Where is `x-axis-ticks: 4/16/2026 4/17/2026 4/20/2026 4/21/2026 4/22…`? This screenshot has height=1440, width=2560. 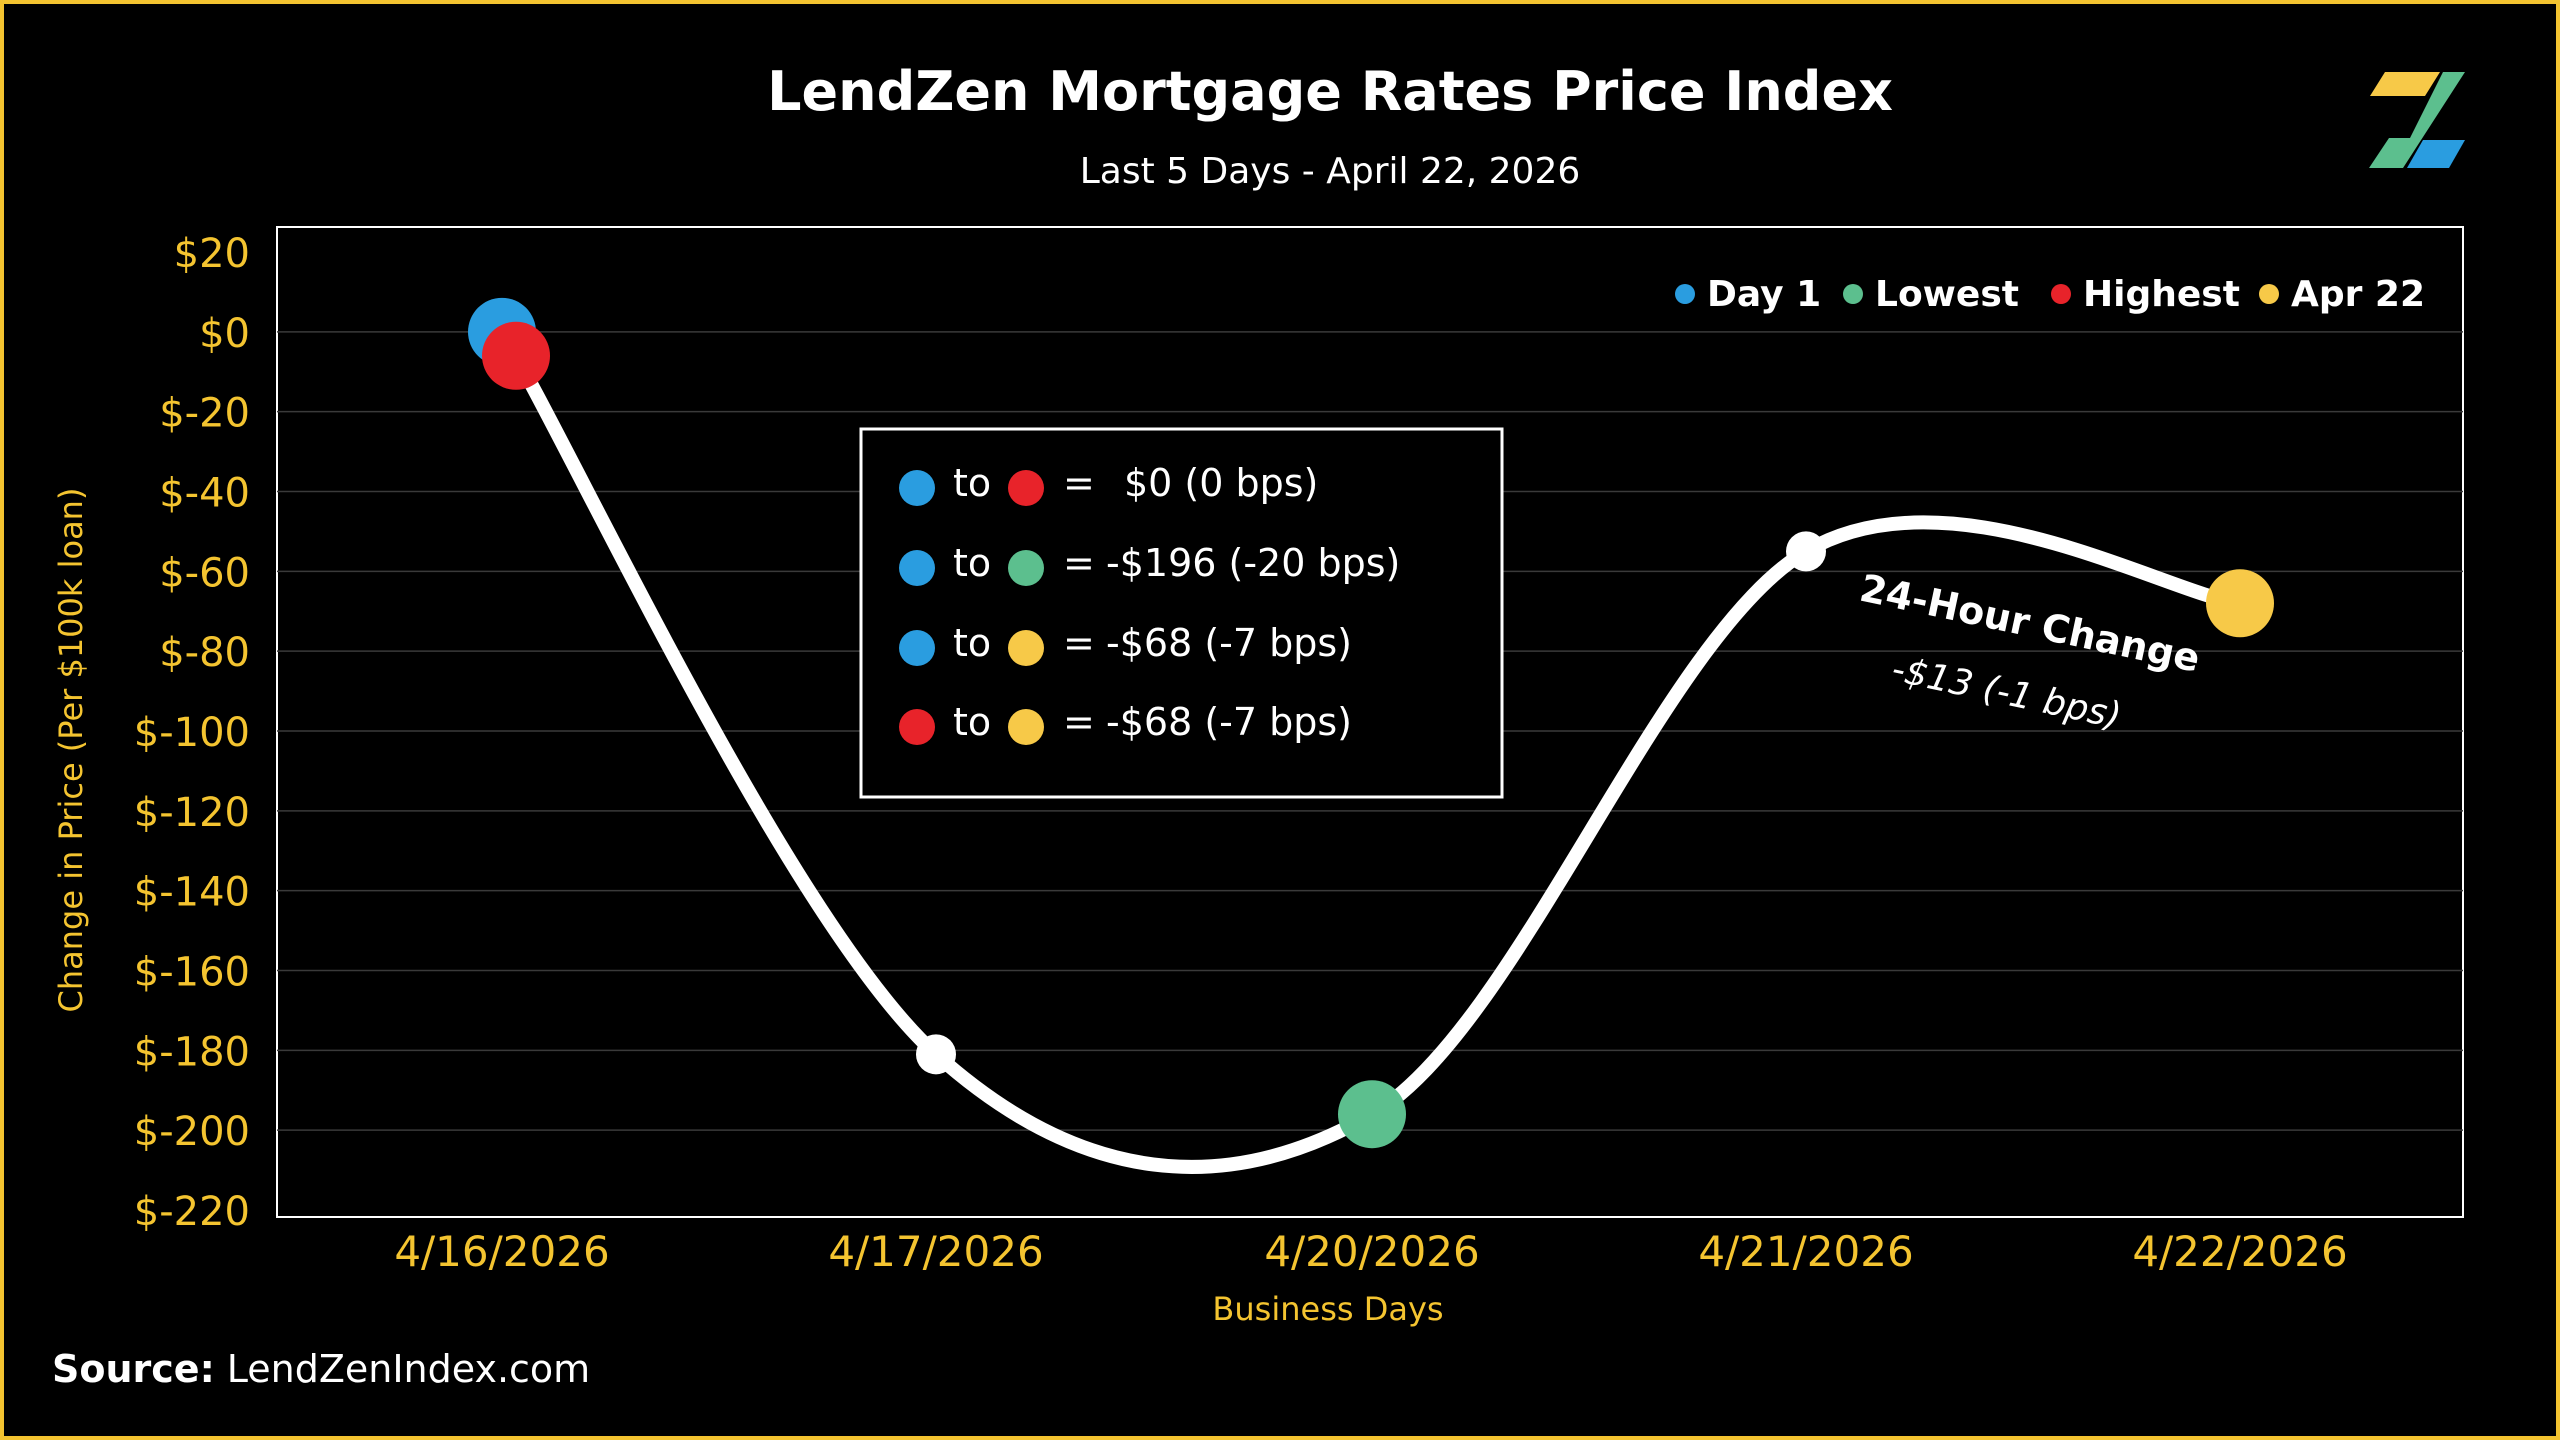
x-axis-ticks: 4/16/2026 4/17/2026 4/20/2026 4/21/2026 4/22… is located at coordinates (1370, 1251).